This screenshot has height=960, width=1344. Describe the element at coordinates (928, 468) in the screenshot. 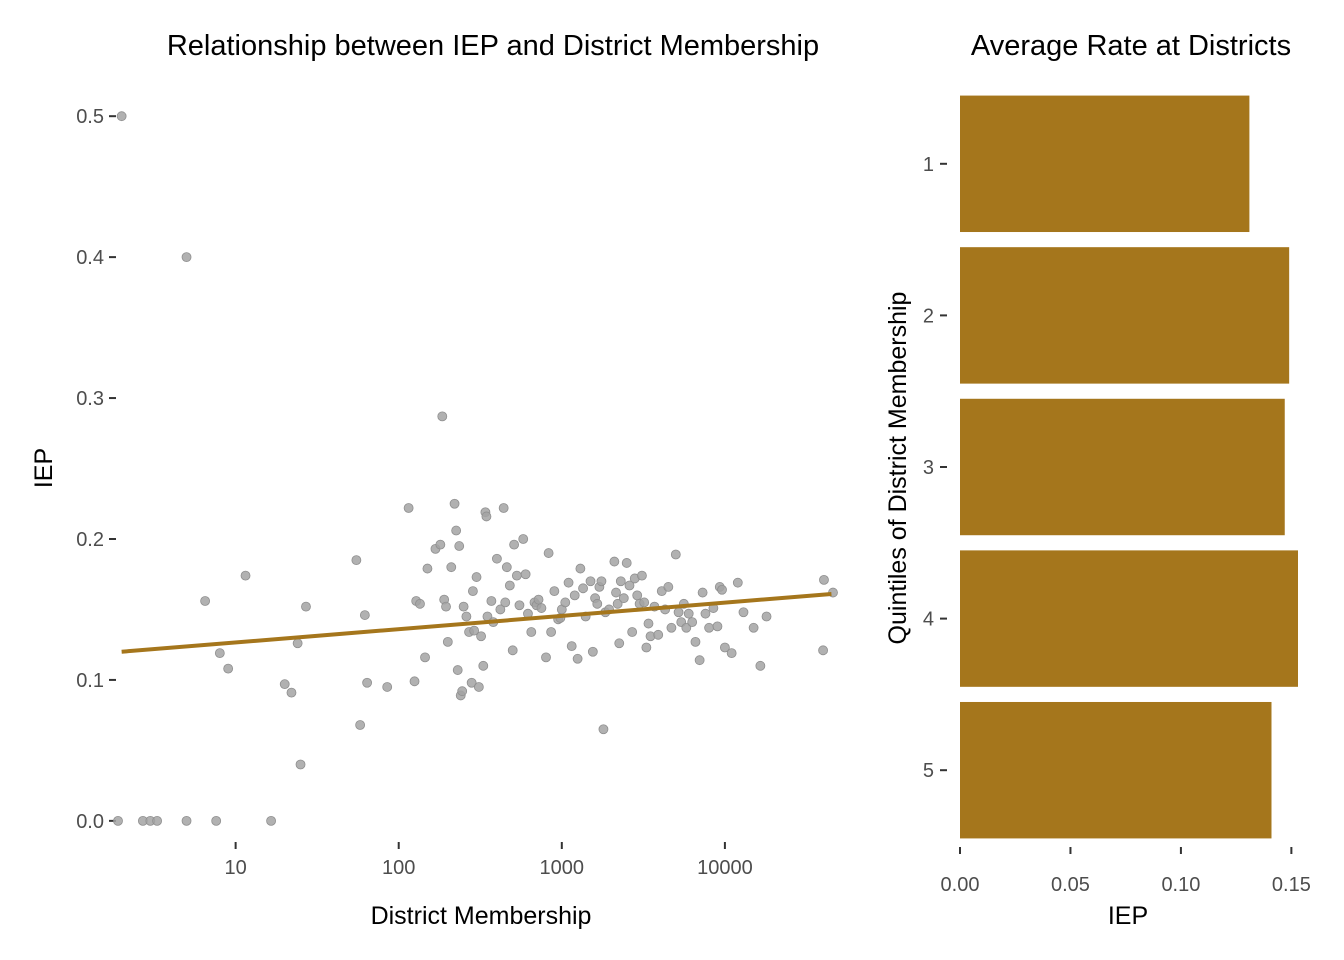

I see `bar-y-tick-label: 3` at that location.